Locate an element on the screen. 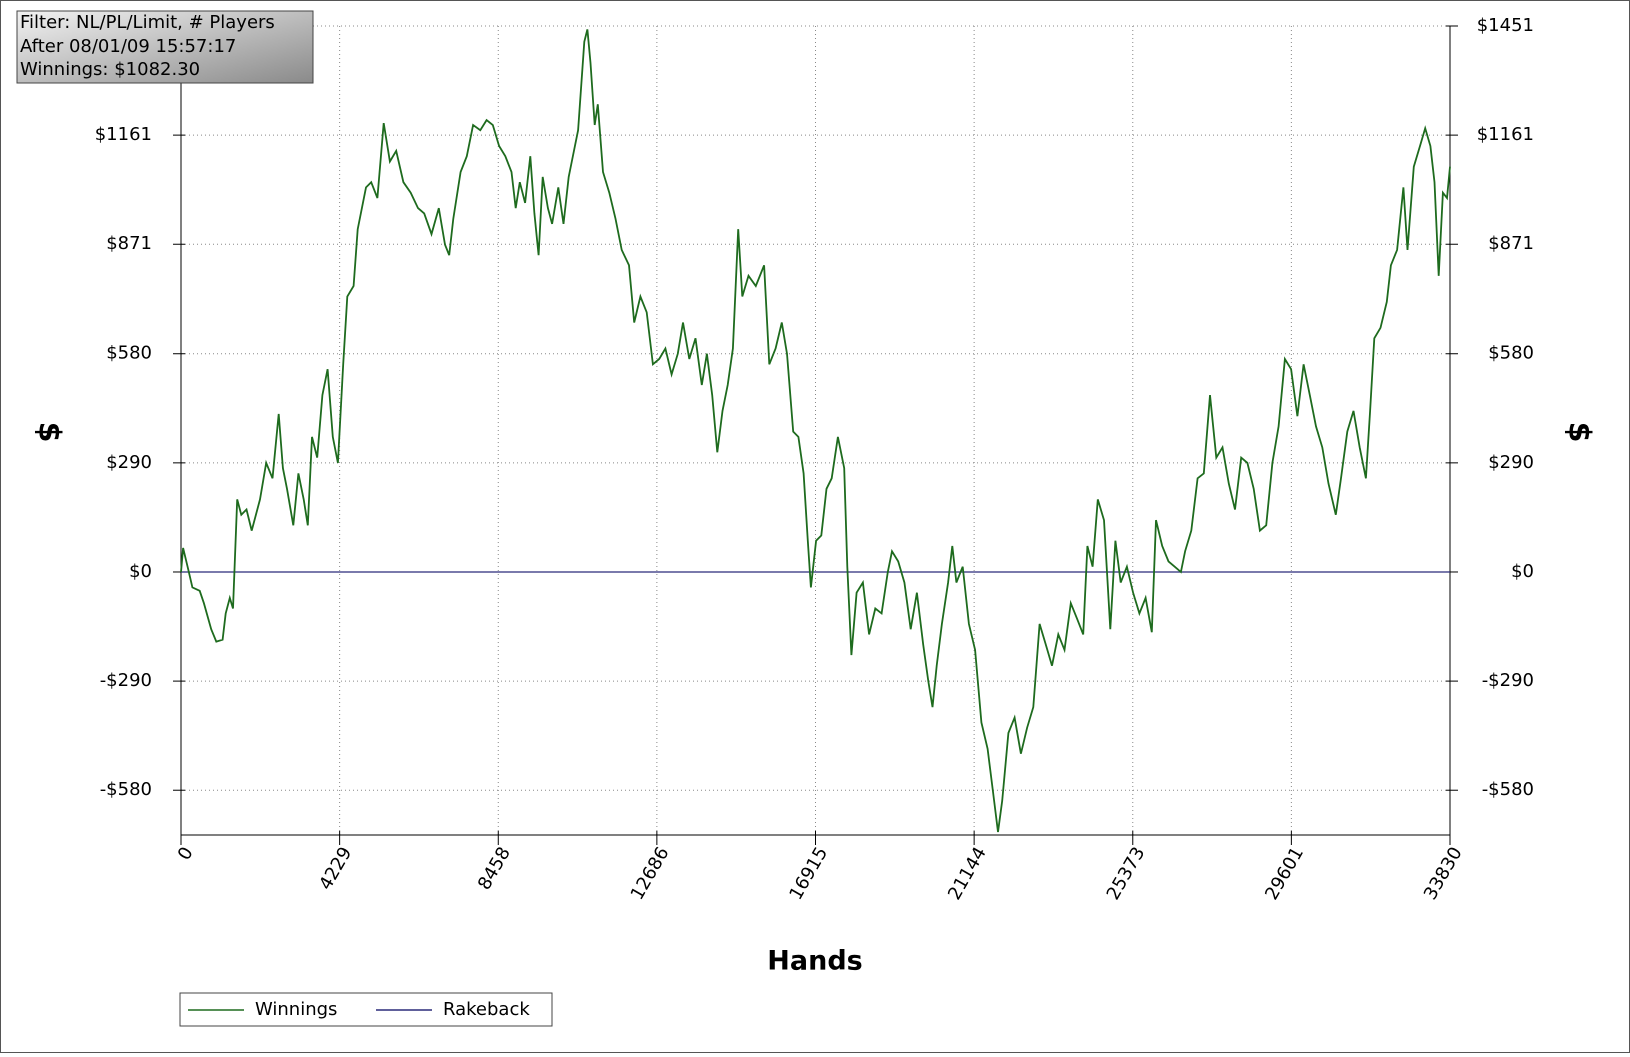 This screenshot has width=1630, height=1057. y-tick-label: $580 is located at coordinates (129, 353).